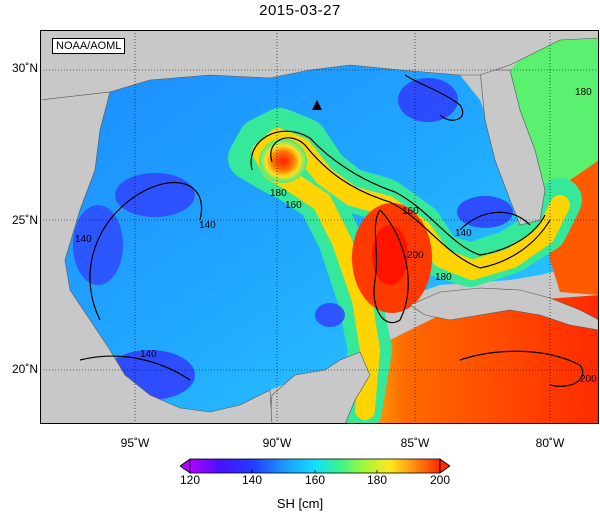  What do you see at coordinates (550, 443) in the screenshot?
I see `lon-label-80w: 80˚W` at bounding box center [550, 443].